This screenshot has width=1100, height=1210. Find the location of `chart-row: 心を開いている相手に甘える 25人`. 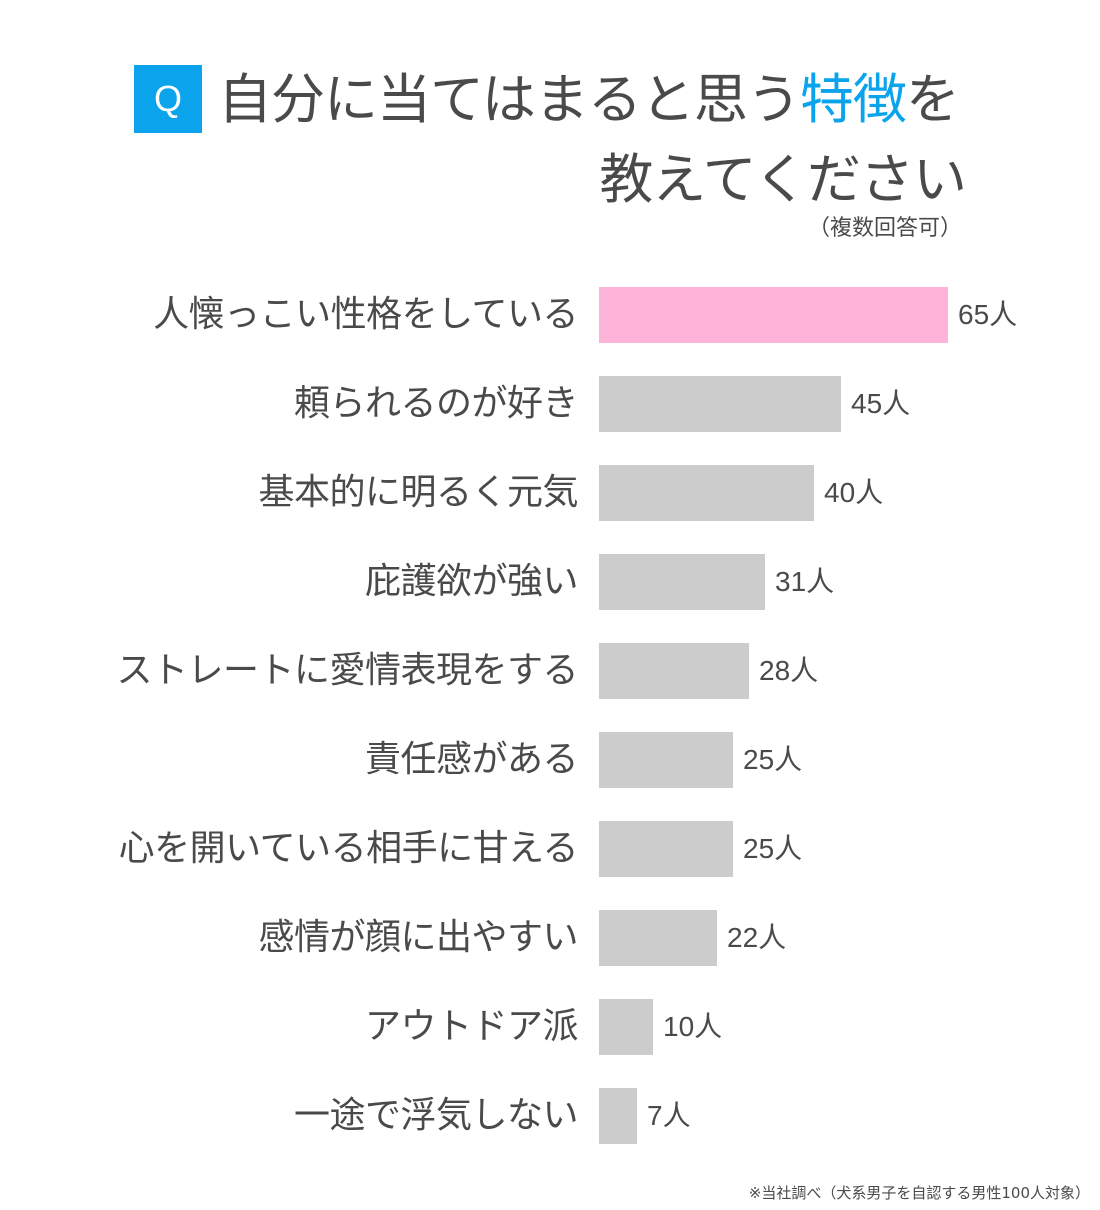

chart-row: 心を開いている相手に甘える 25人 is located at coordinates (550, 849).